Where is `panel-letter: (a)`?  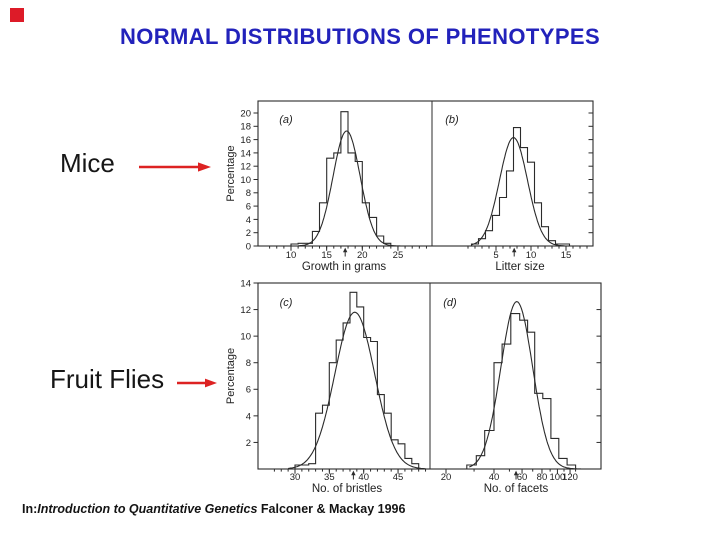 panel-letter: (a) is located at coordinates (286, 120).